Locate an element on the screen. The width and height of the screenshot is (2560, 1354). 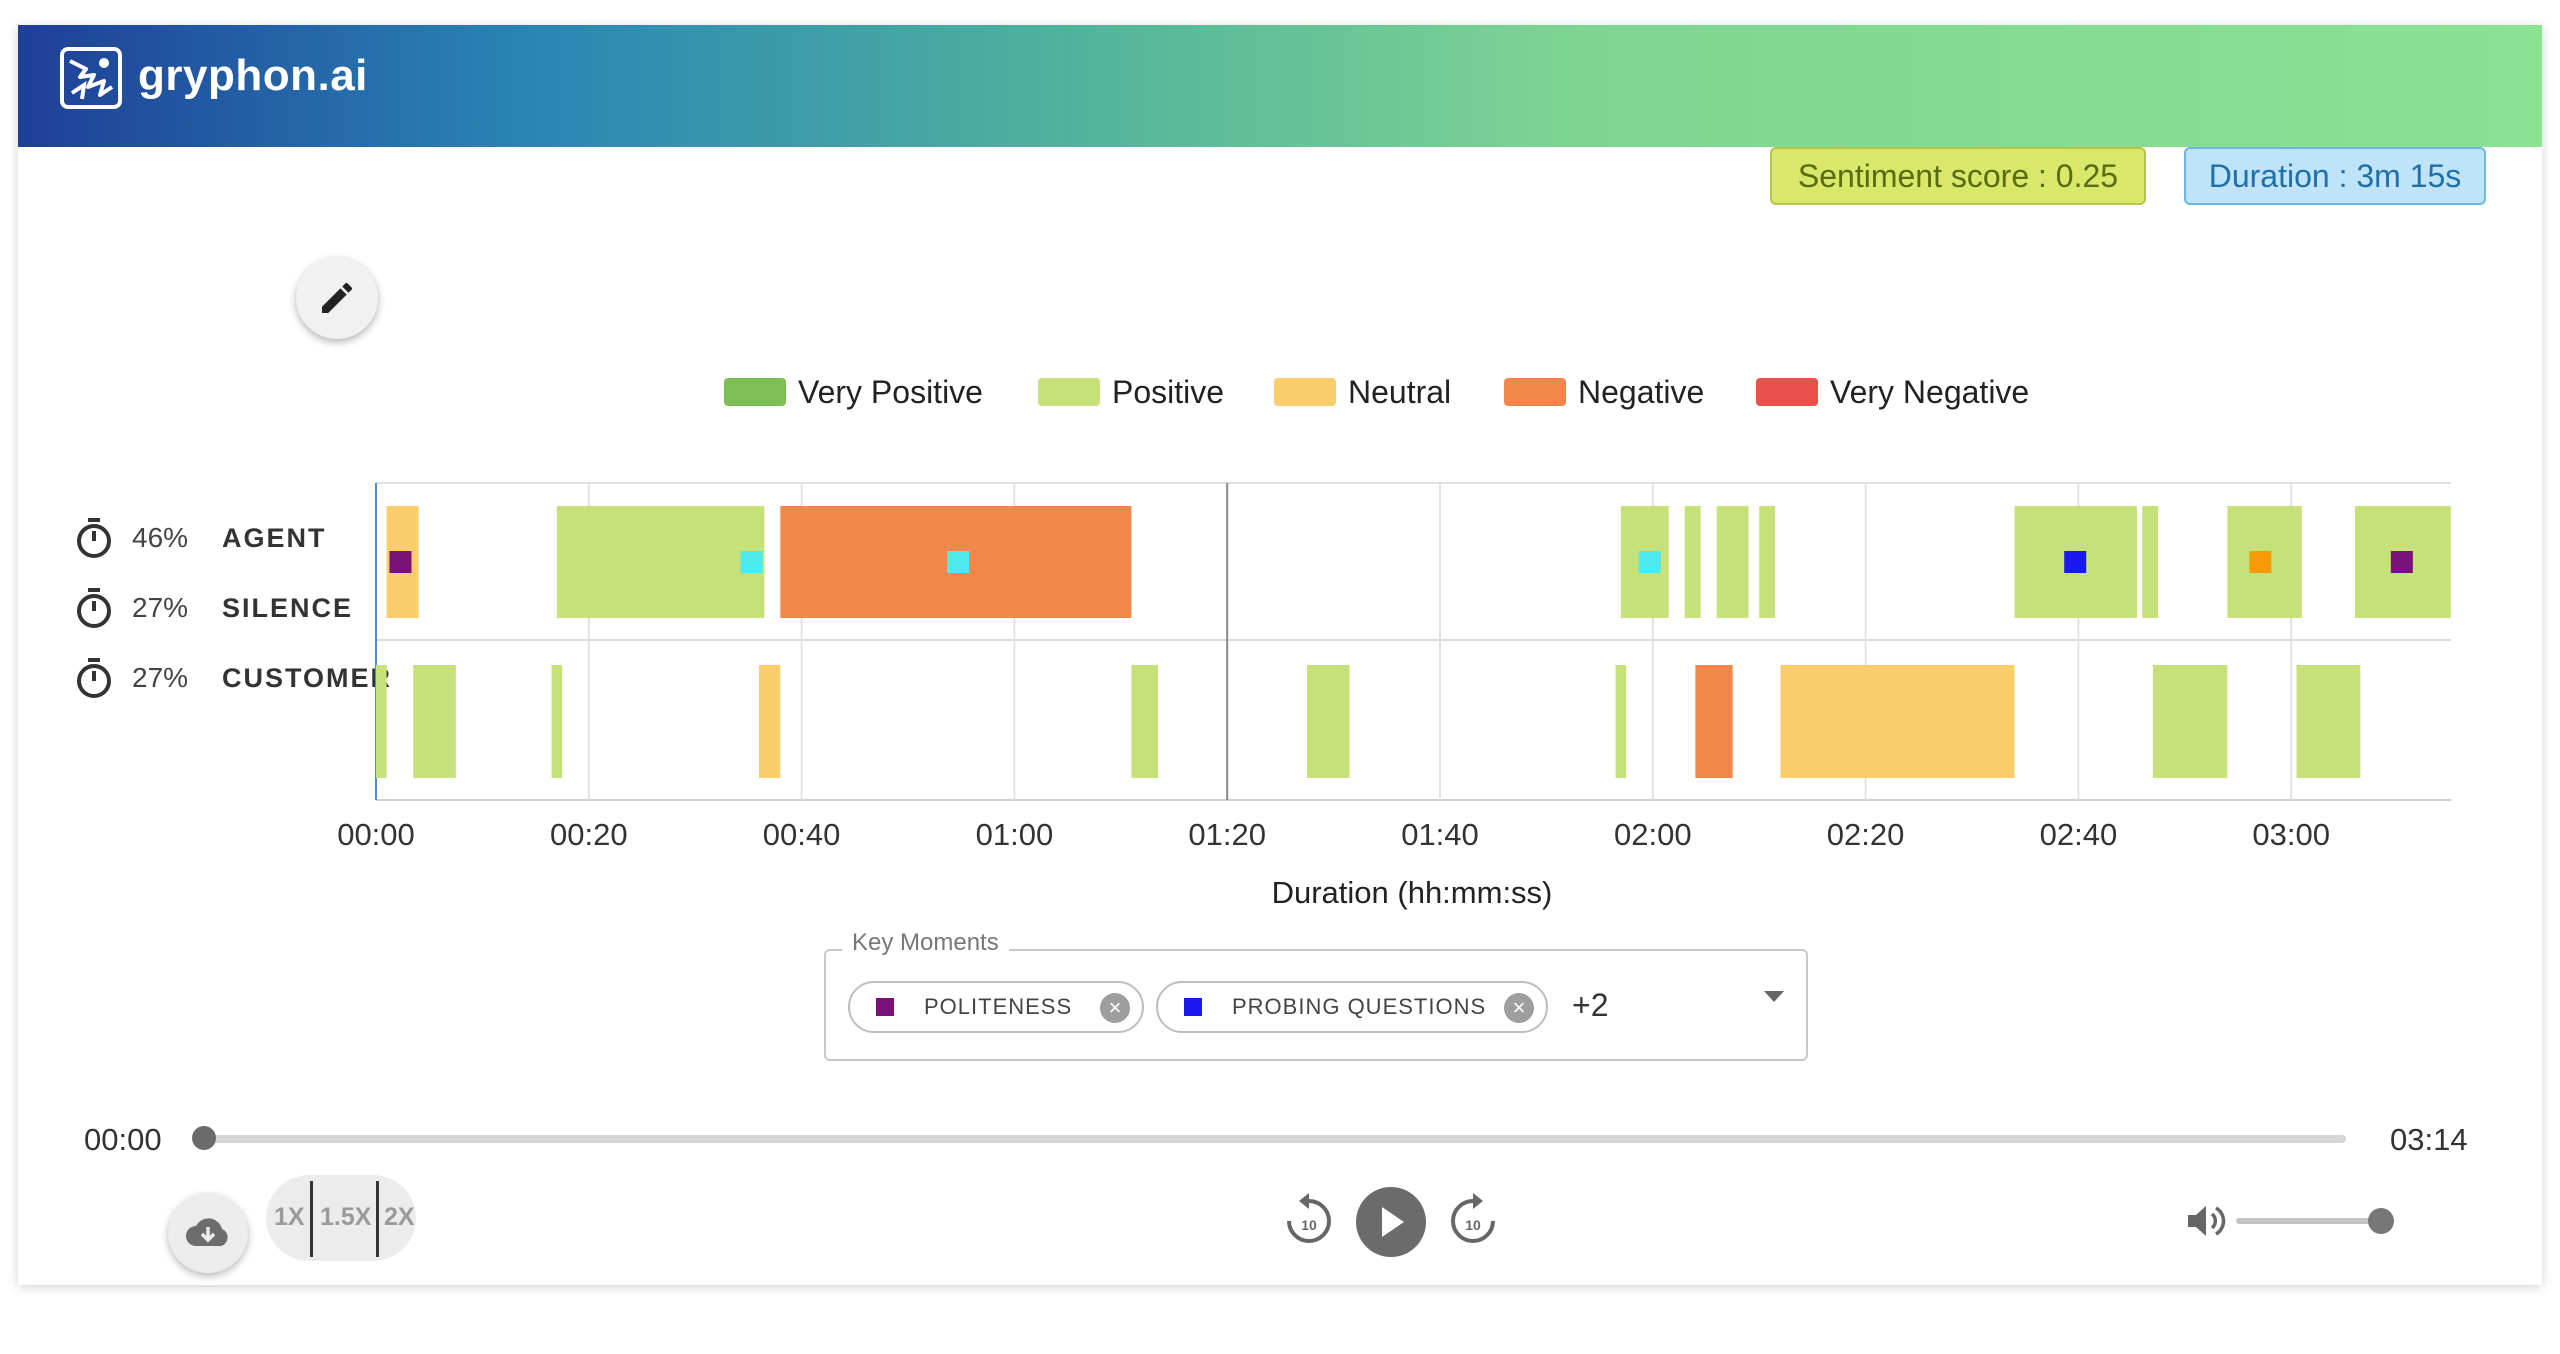
current-time: 00:00 is located at coordinates (123, 1139).